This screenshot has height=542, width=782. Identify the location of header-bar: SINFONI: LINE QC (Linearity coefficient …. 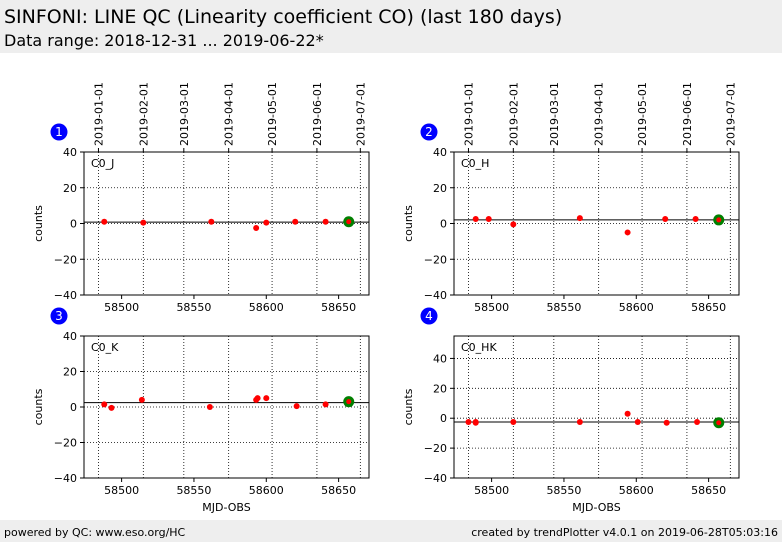
(391, 26).